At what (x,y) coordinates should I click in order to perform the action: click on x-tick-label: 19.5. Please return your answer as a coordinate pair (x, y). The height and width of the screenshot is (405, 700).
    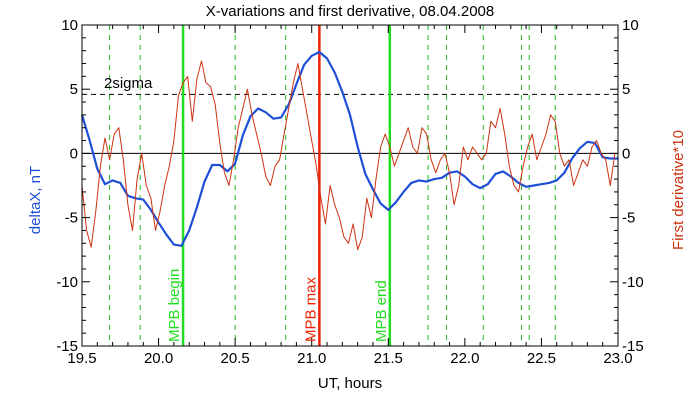
    Looking at the image, I should click on (81, 358).